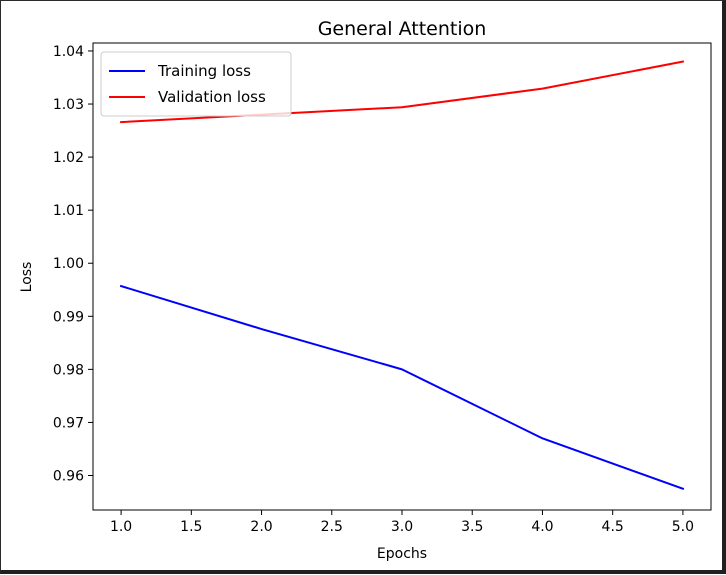 Image resolution: width=726 pixels, height=575 pixels. Describe the element at coordinates (68, 317) in the screenshot. I see `y-tick-label: 0.99` at that location.